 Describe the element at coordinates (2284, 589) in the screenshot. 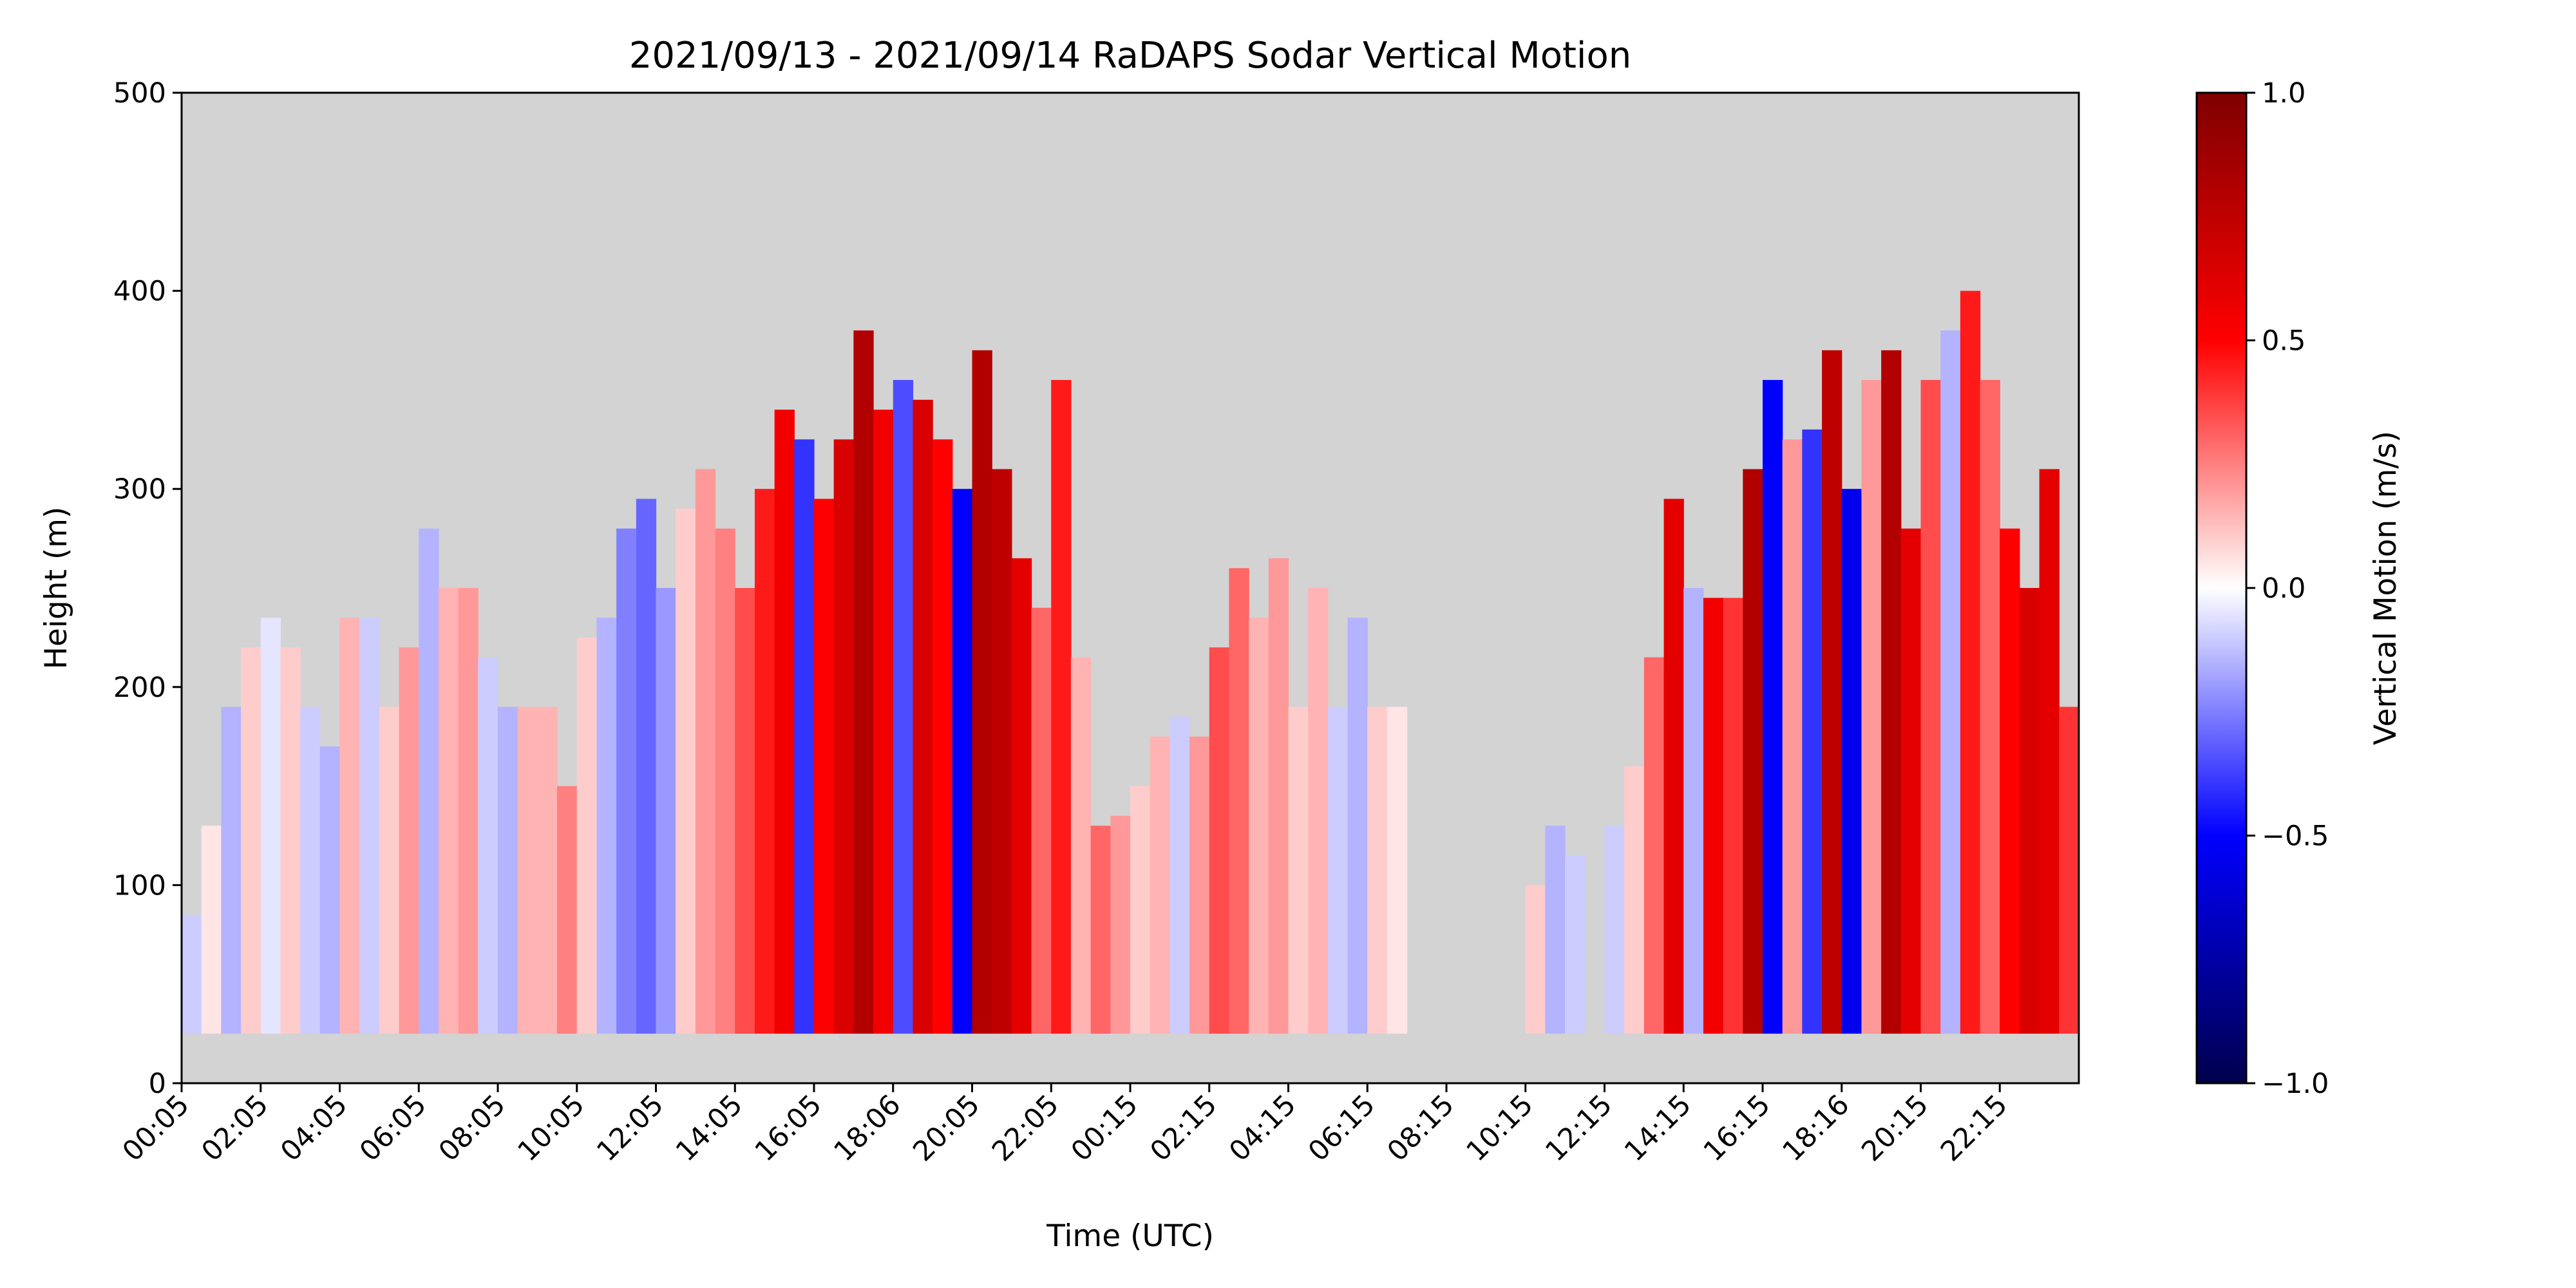

I see `colorbar-tick-label: 0.0` at that location.